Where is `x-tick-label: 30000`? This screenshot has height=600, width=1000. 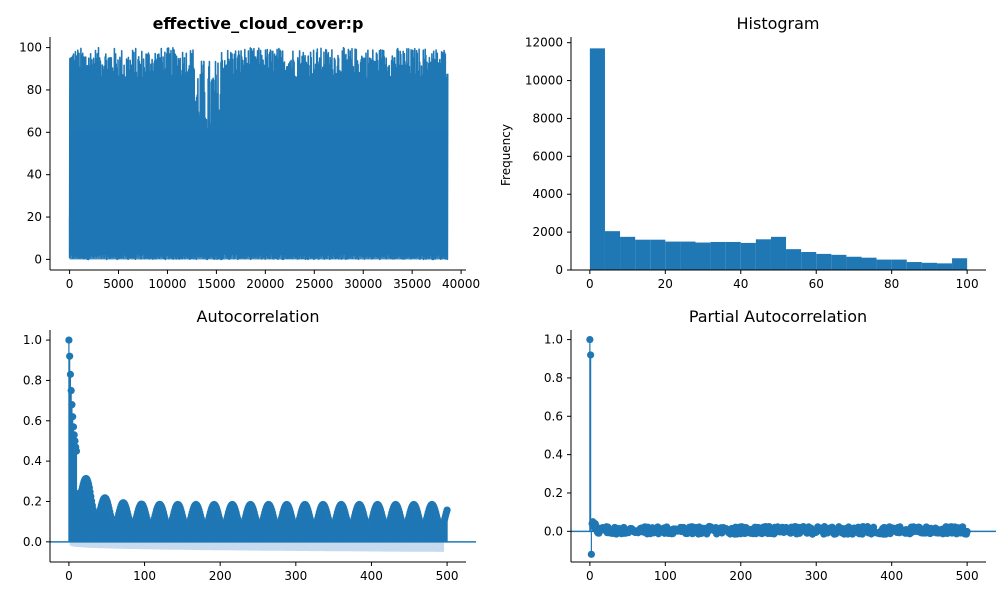 x-tick-label: 30000 is located at coordinates (363, 284).